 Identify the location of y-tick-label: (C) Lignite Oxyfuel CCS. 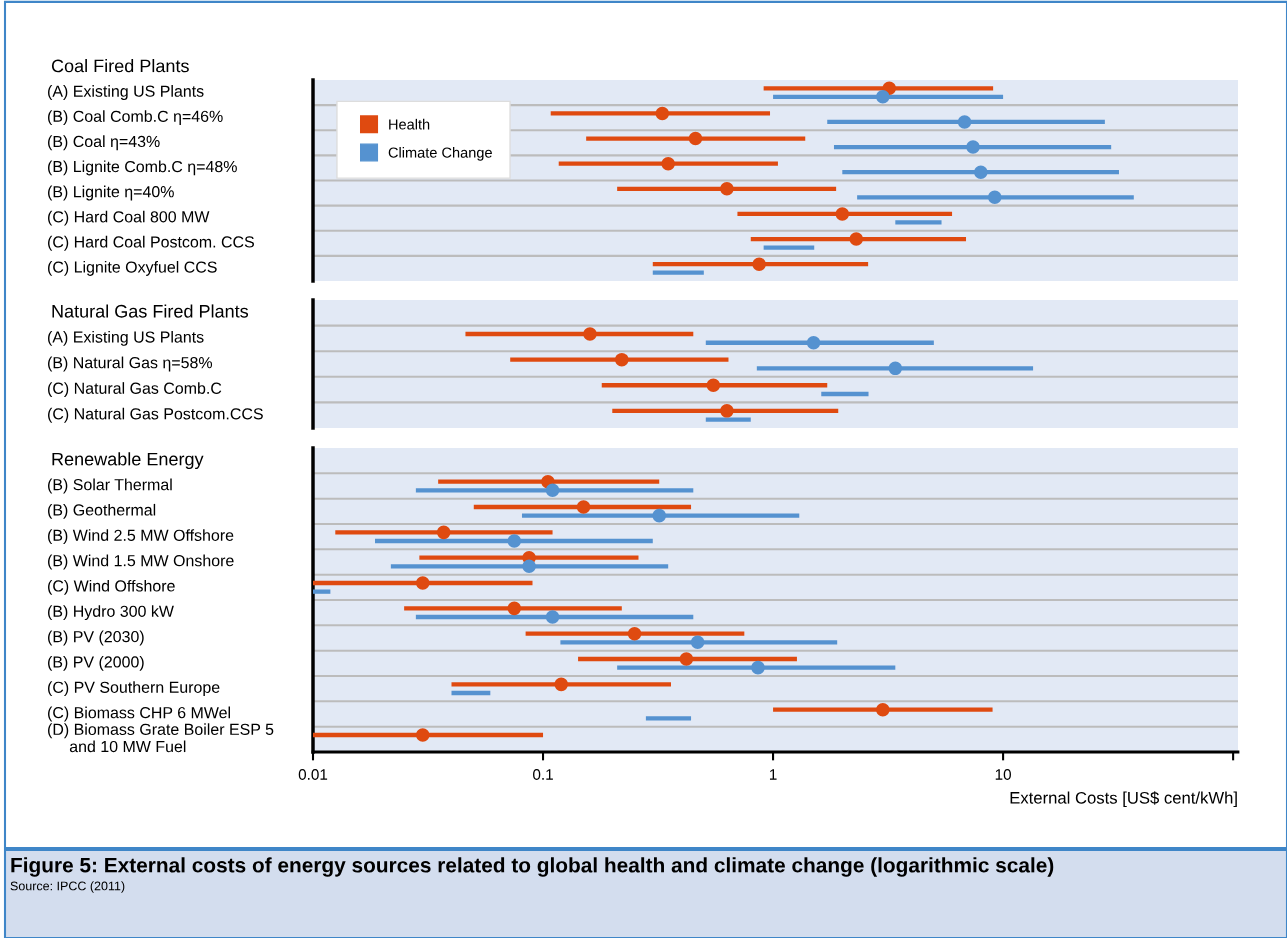
(132, 268).